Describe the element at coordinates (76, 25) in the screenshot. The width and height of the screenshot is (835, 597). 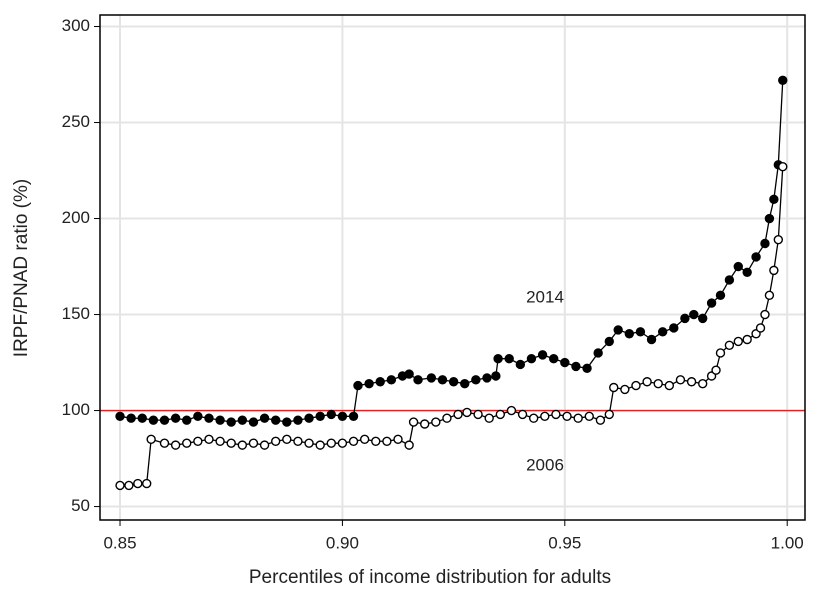
I see `y-tick-label: 300` at that location.